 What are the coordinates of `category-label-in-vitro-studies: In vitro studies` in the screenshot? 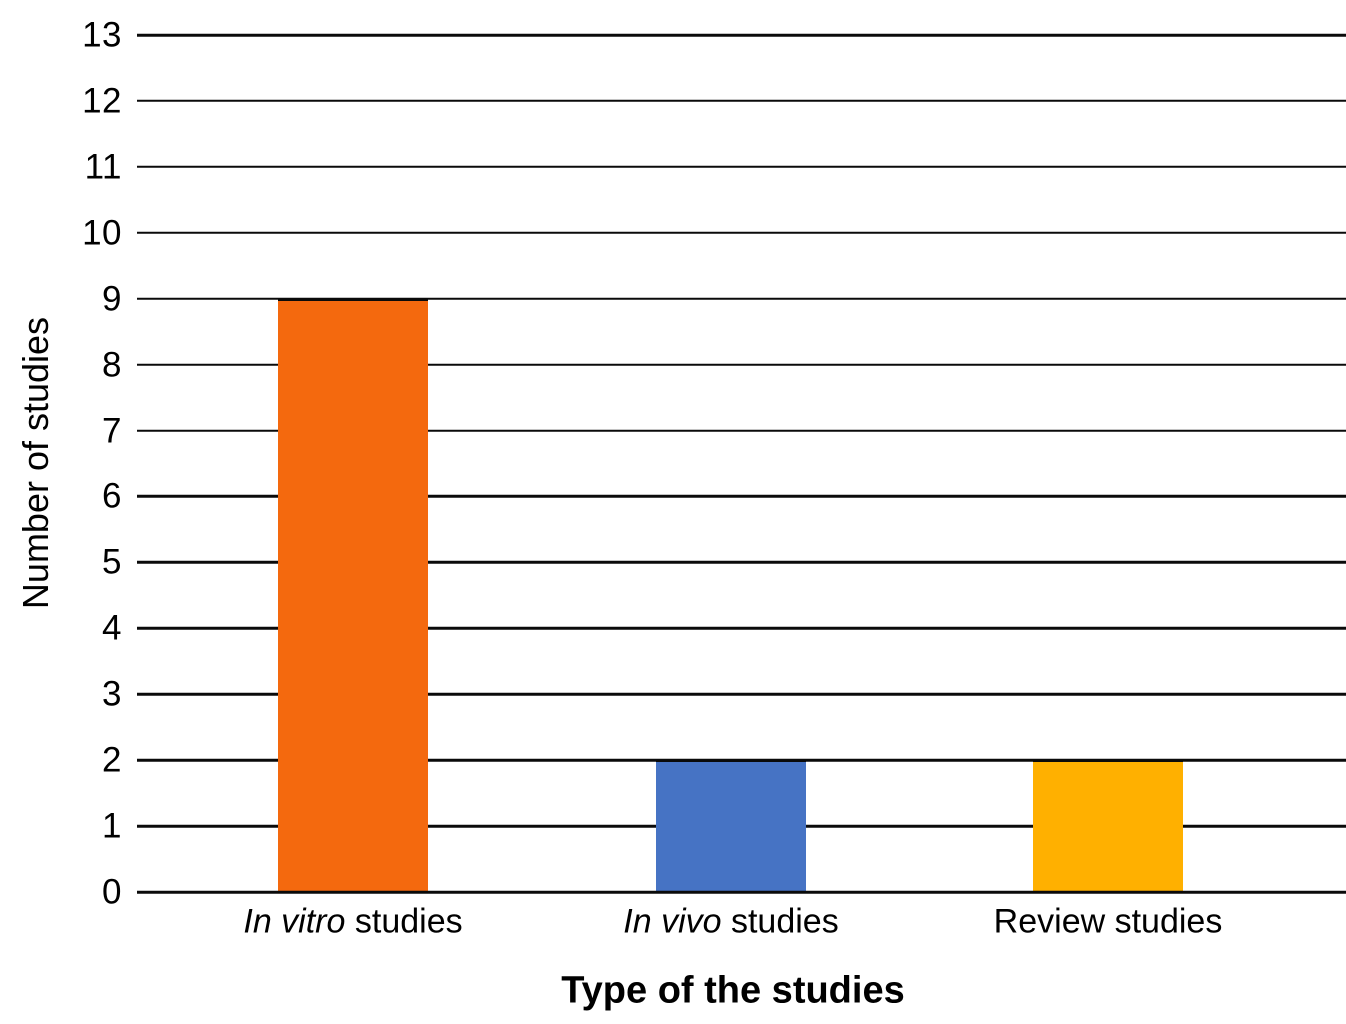 It's located at (353, 921).